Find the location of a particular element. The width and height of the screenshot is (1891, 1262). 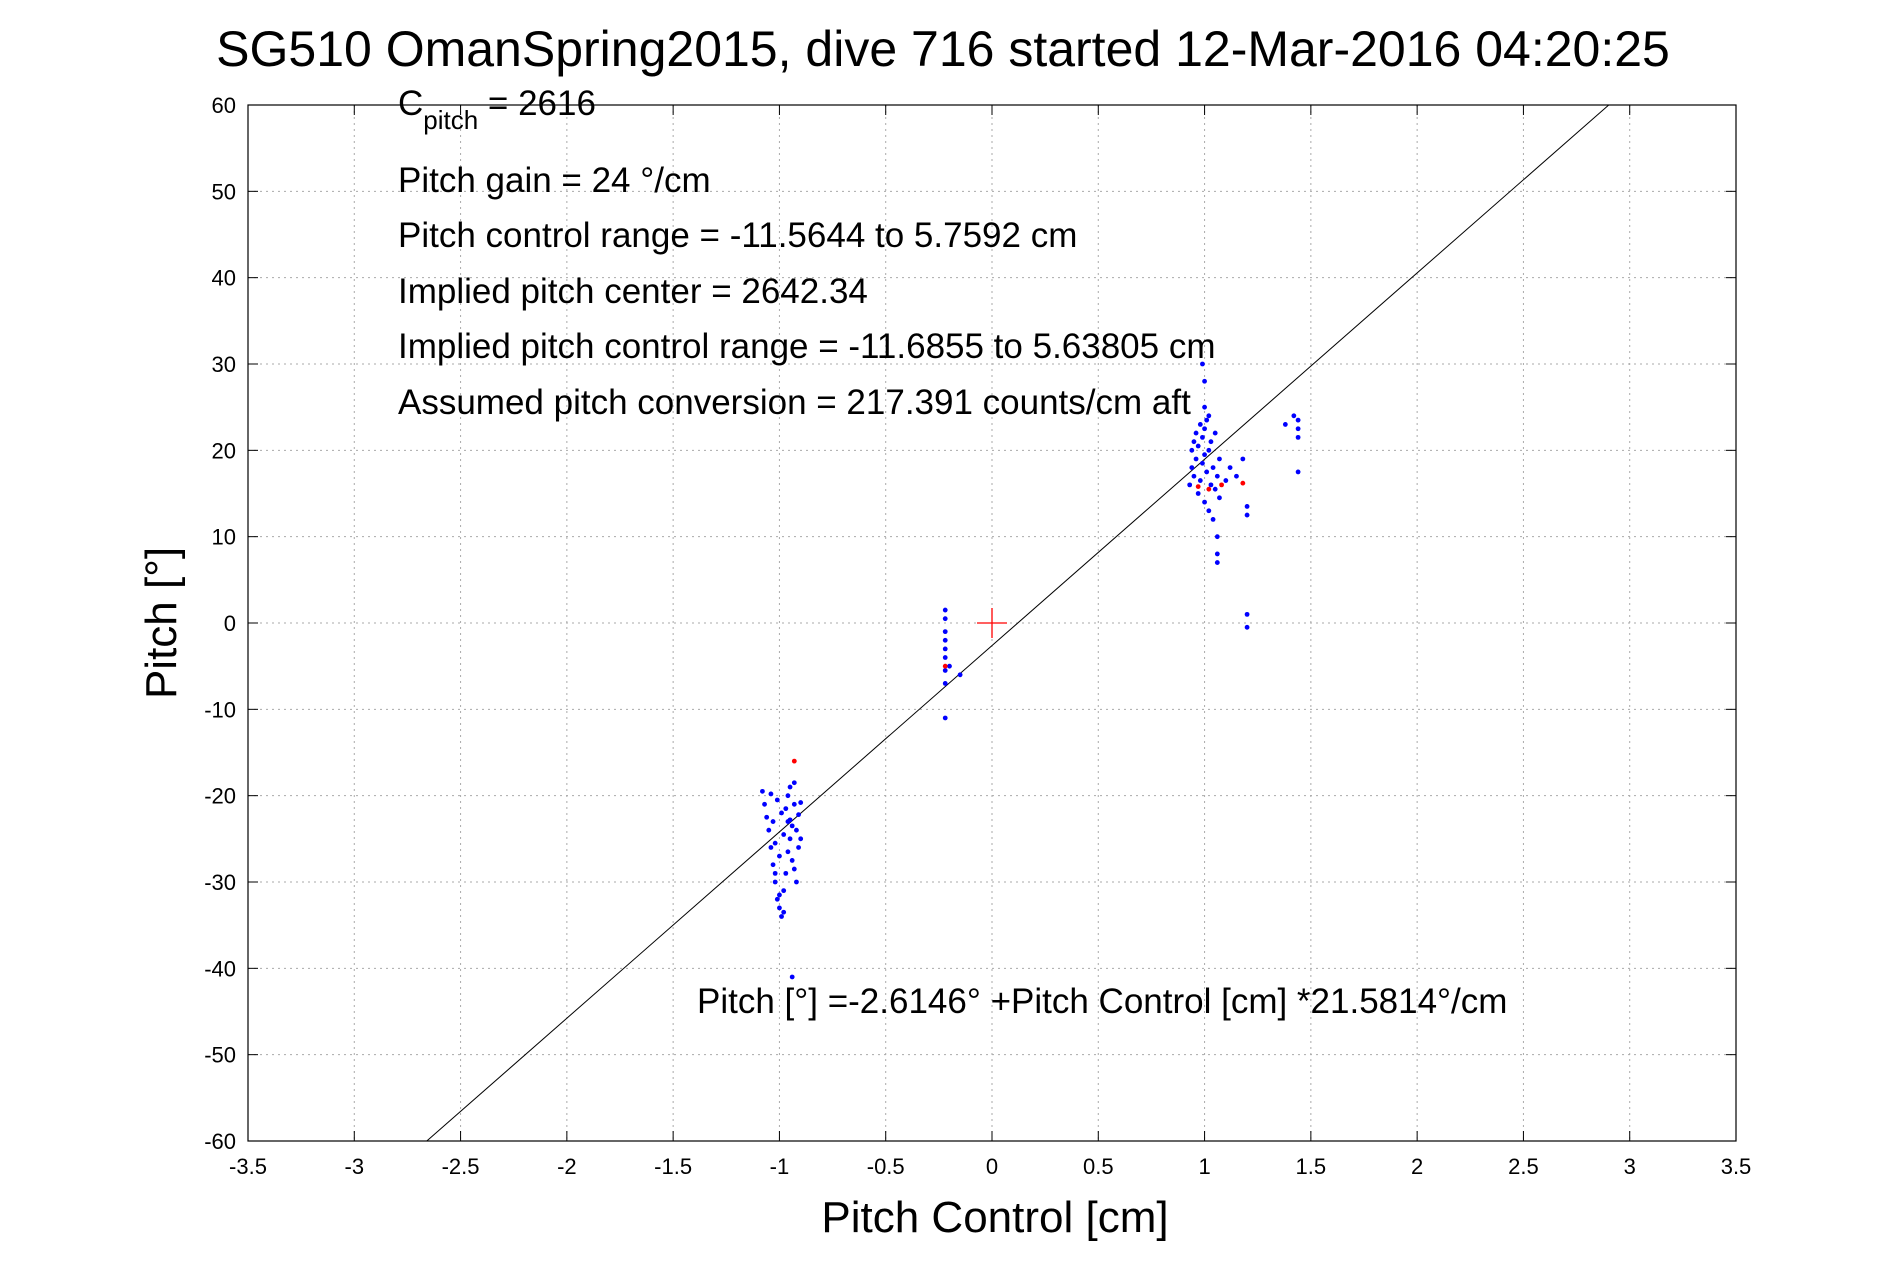

c-pitch-symbol: C is located at coordinates (410, 103).